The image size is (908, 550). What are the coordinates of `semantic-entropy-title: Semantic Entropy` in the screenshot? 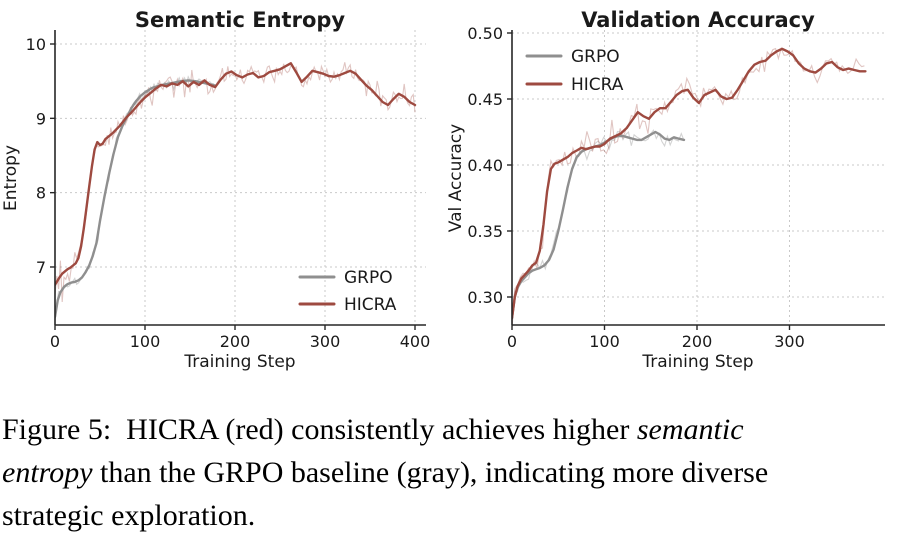 It's located at (240, 20).